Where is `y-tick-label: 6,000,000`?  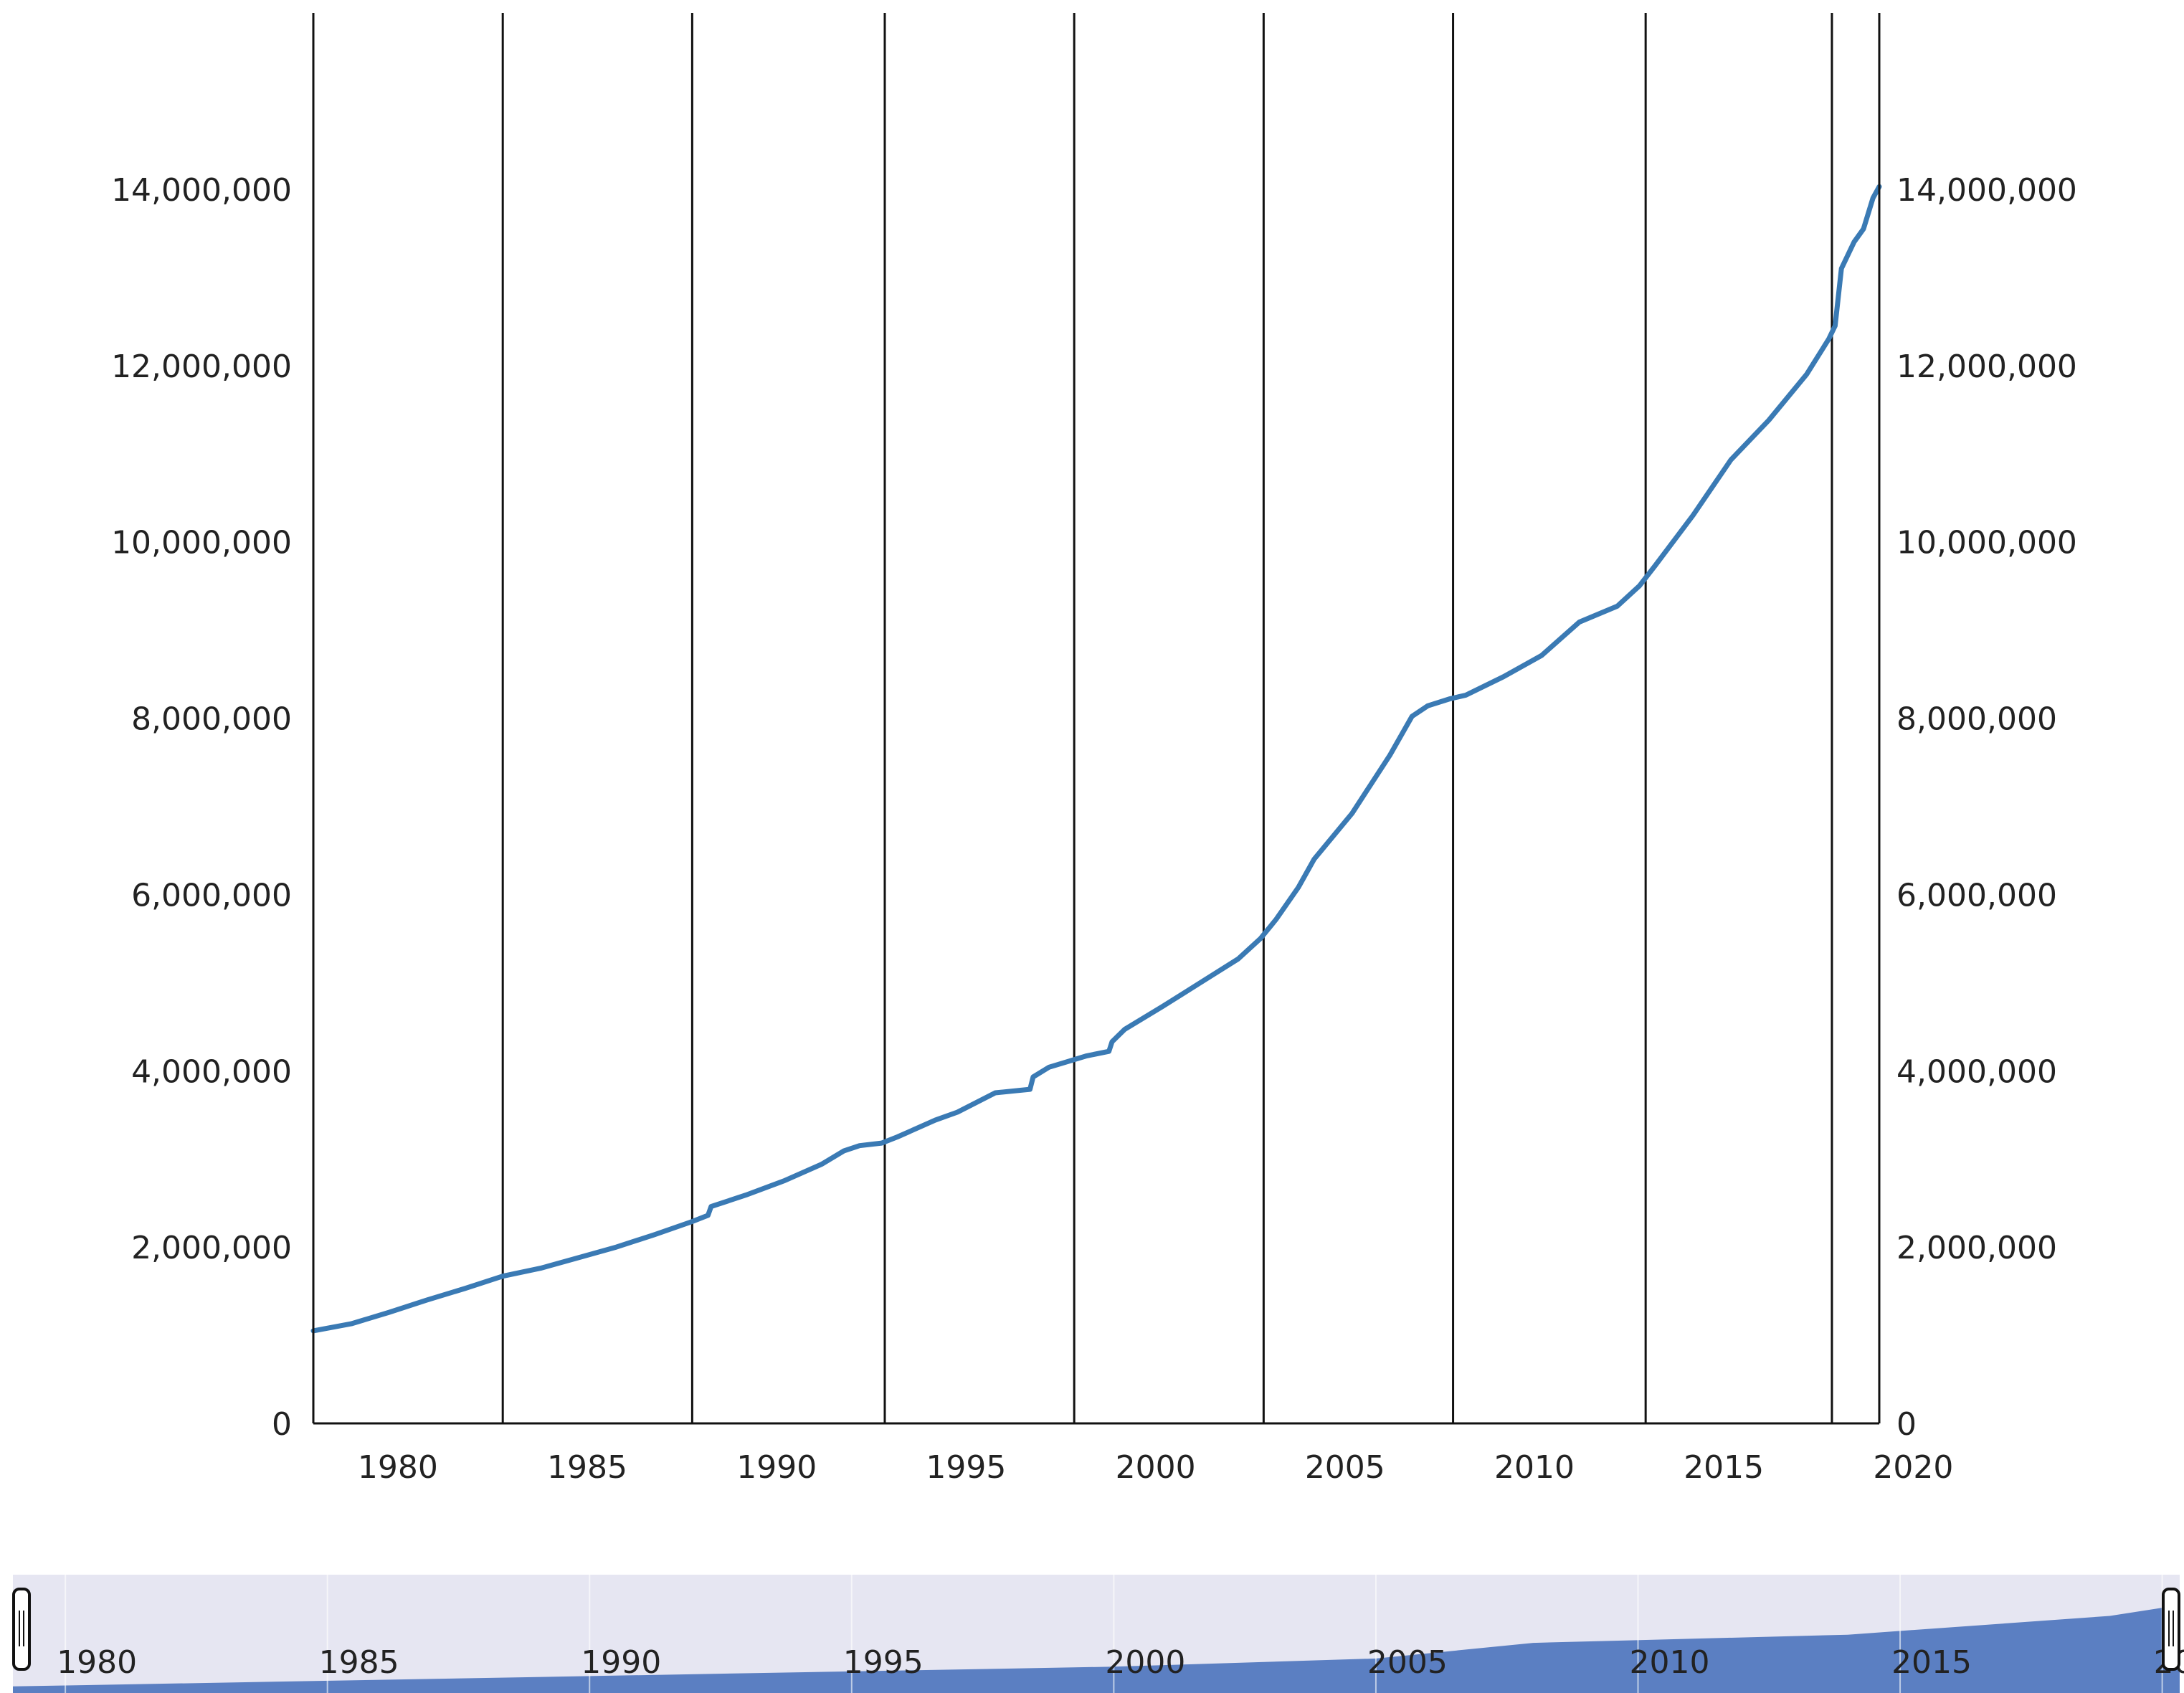 y-tick-label: 6,000,000 is located at coordinates (211, 895).